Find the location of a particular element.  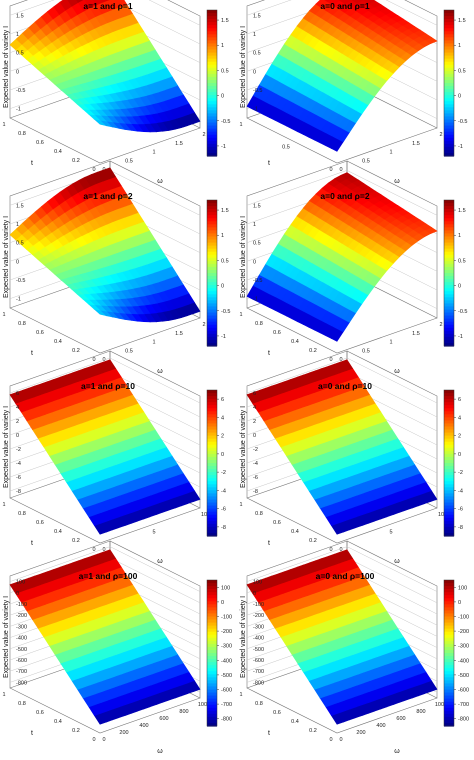

colorbar-tick-label: -600 is located at coordinates (463, 691).